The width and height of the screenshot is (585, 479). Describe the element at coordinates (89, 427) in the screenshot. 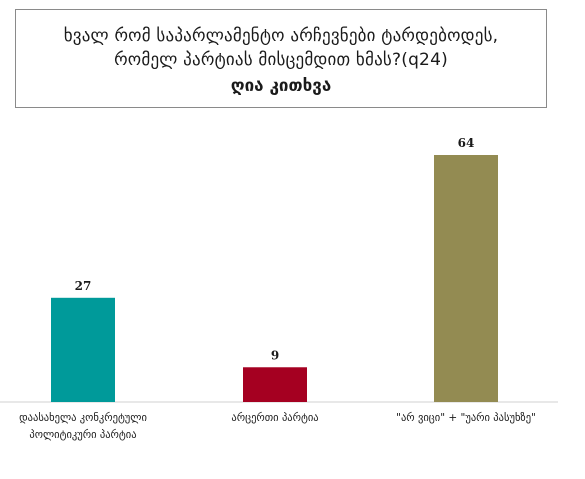

I see `category-label-1: დაასახელა კონკრეტული პოლიტიკური პარტია` at that location.